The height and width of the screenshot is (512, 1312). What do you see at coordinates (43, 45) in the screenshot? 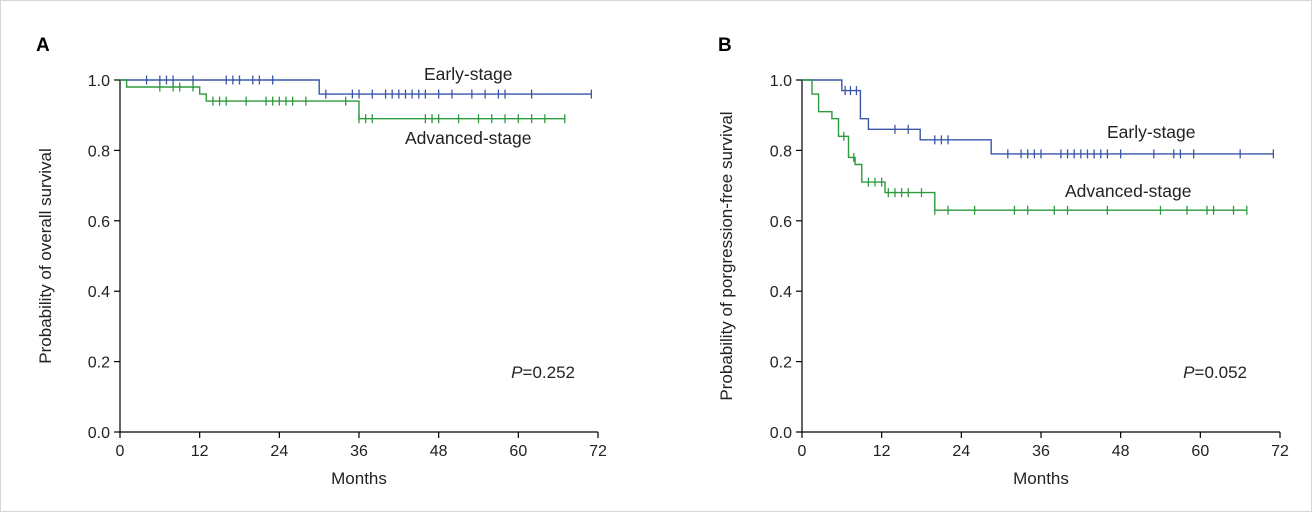
I see `panel-letter: A` at bounding box center [43, 45].